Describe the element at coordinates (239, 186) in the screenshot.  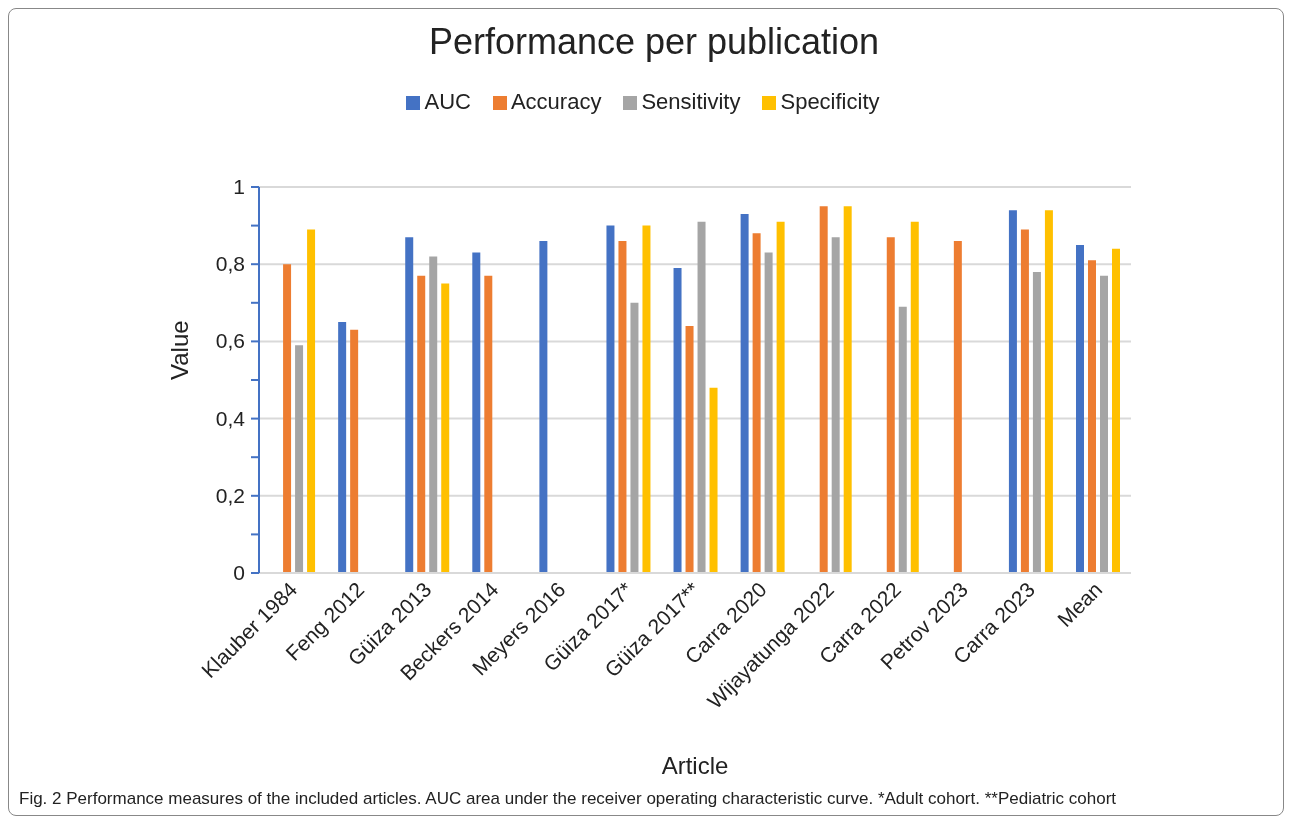
I see `y-tick-label: 1` at that location.